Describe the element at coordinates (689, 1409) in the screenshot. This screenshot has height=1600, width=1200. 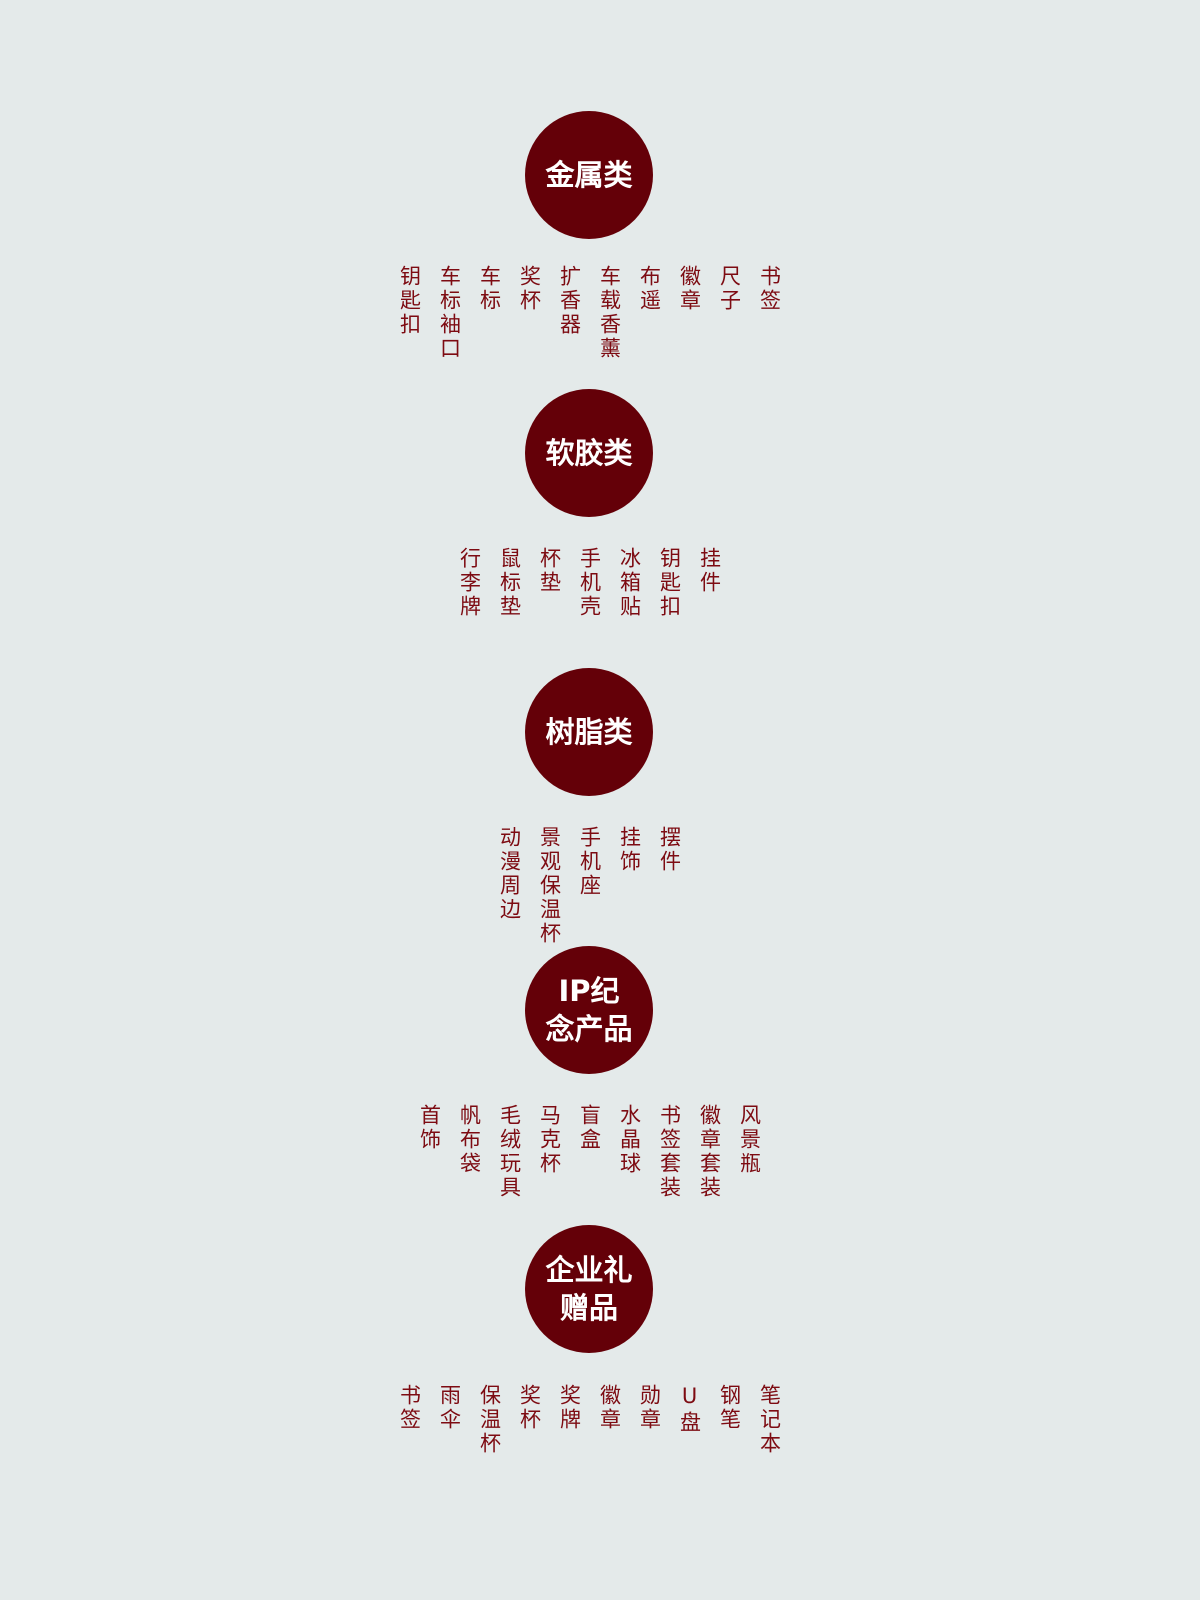
I see `list-item: U盘` at that location.